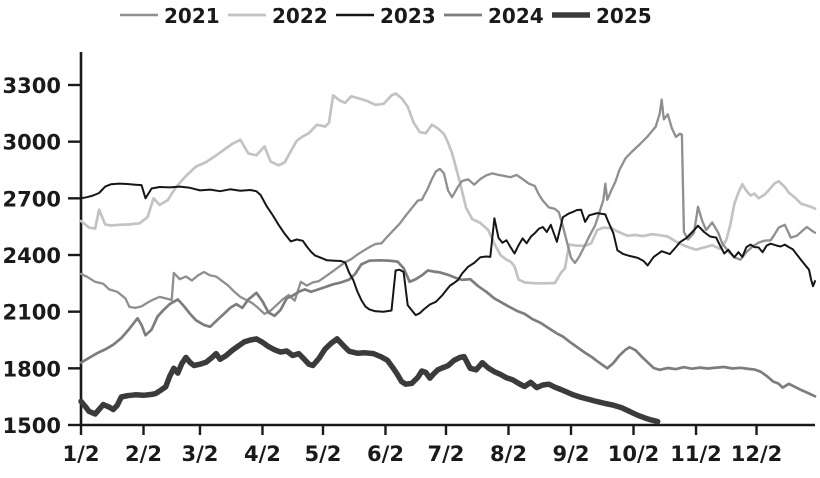  I want to click on x-tick-label: 10/2, so click(634, 454).